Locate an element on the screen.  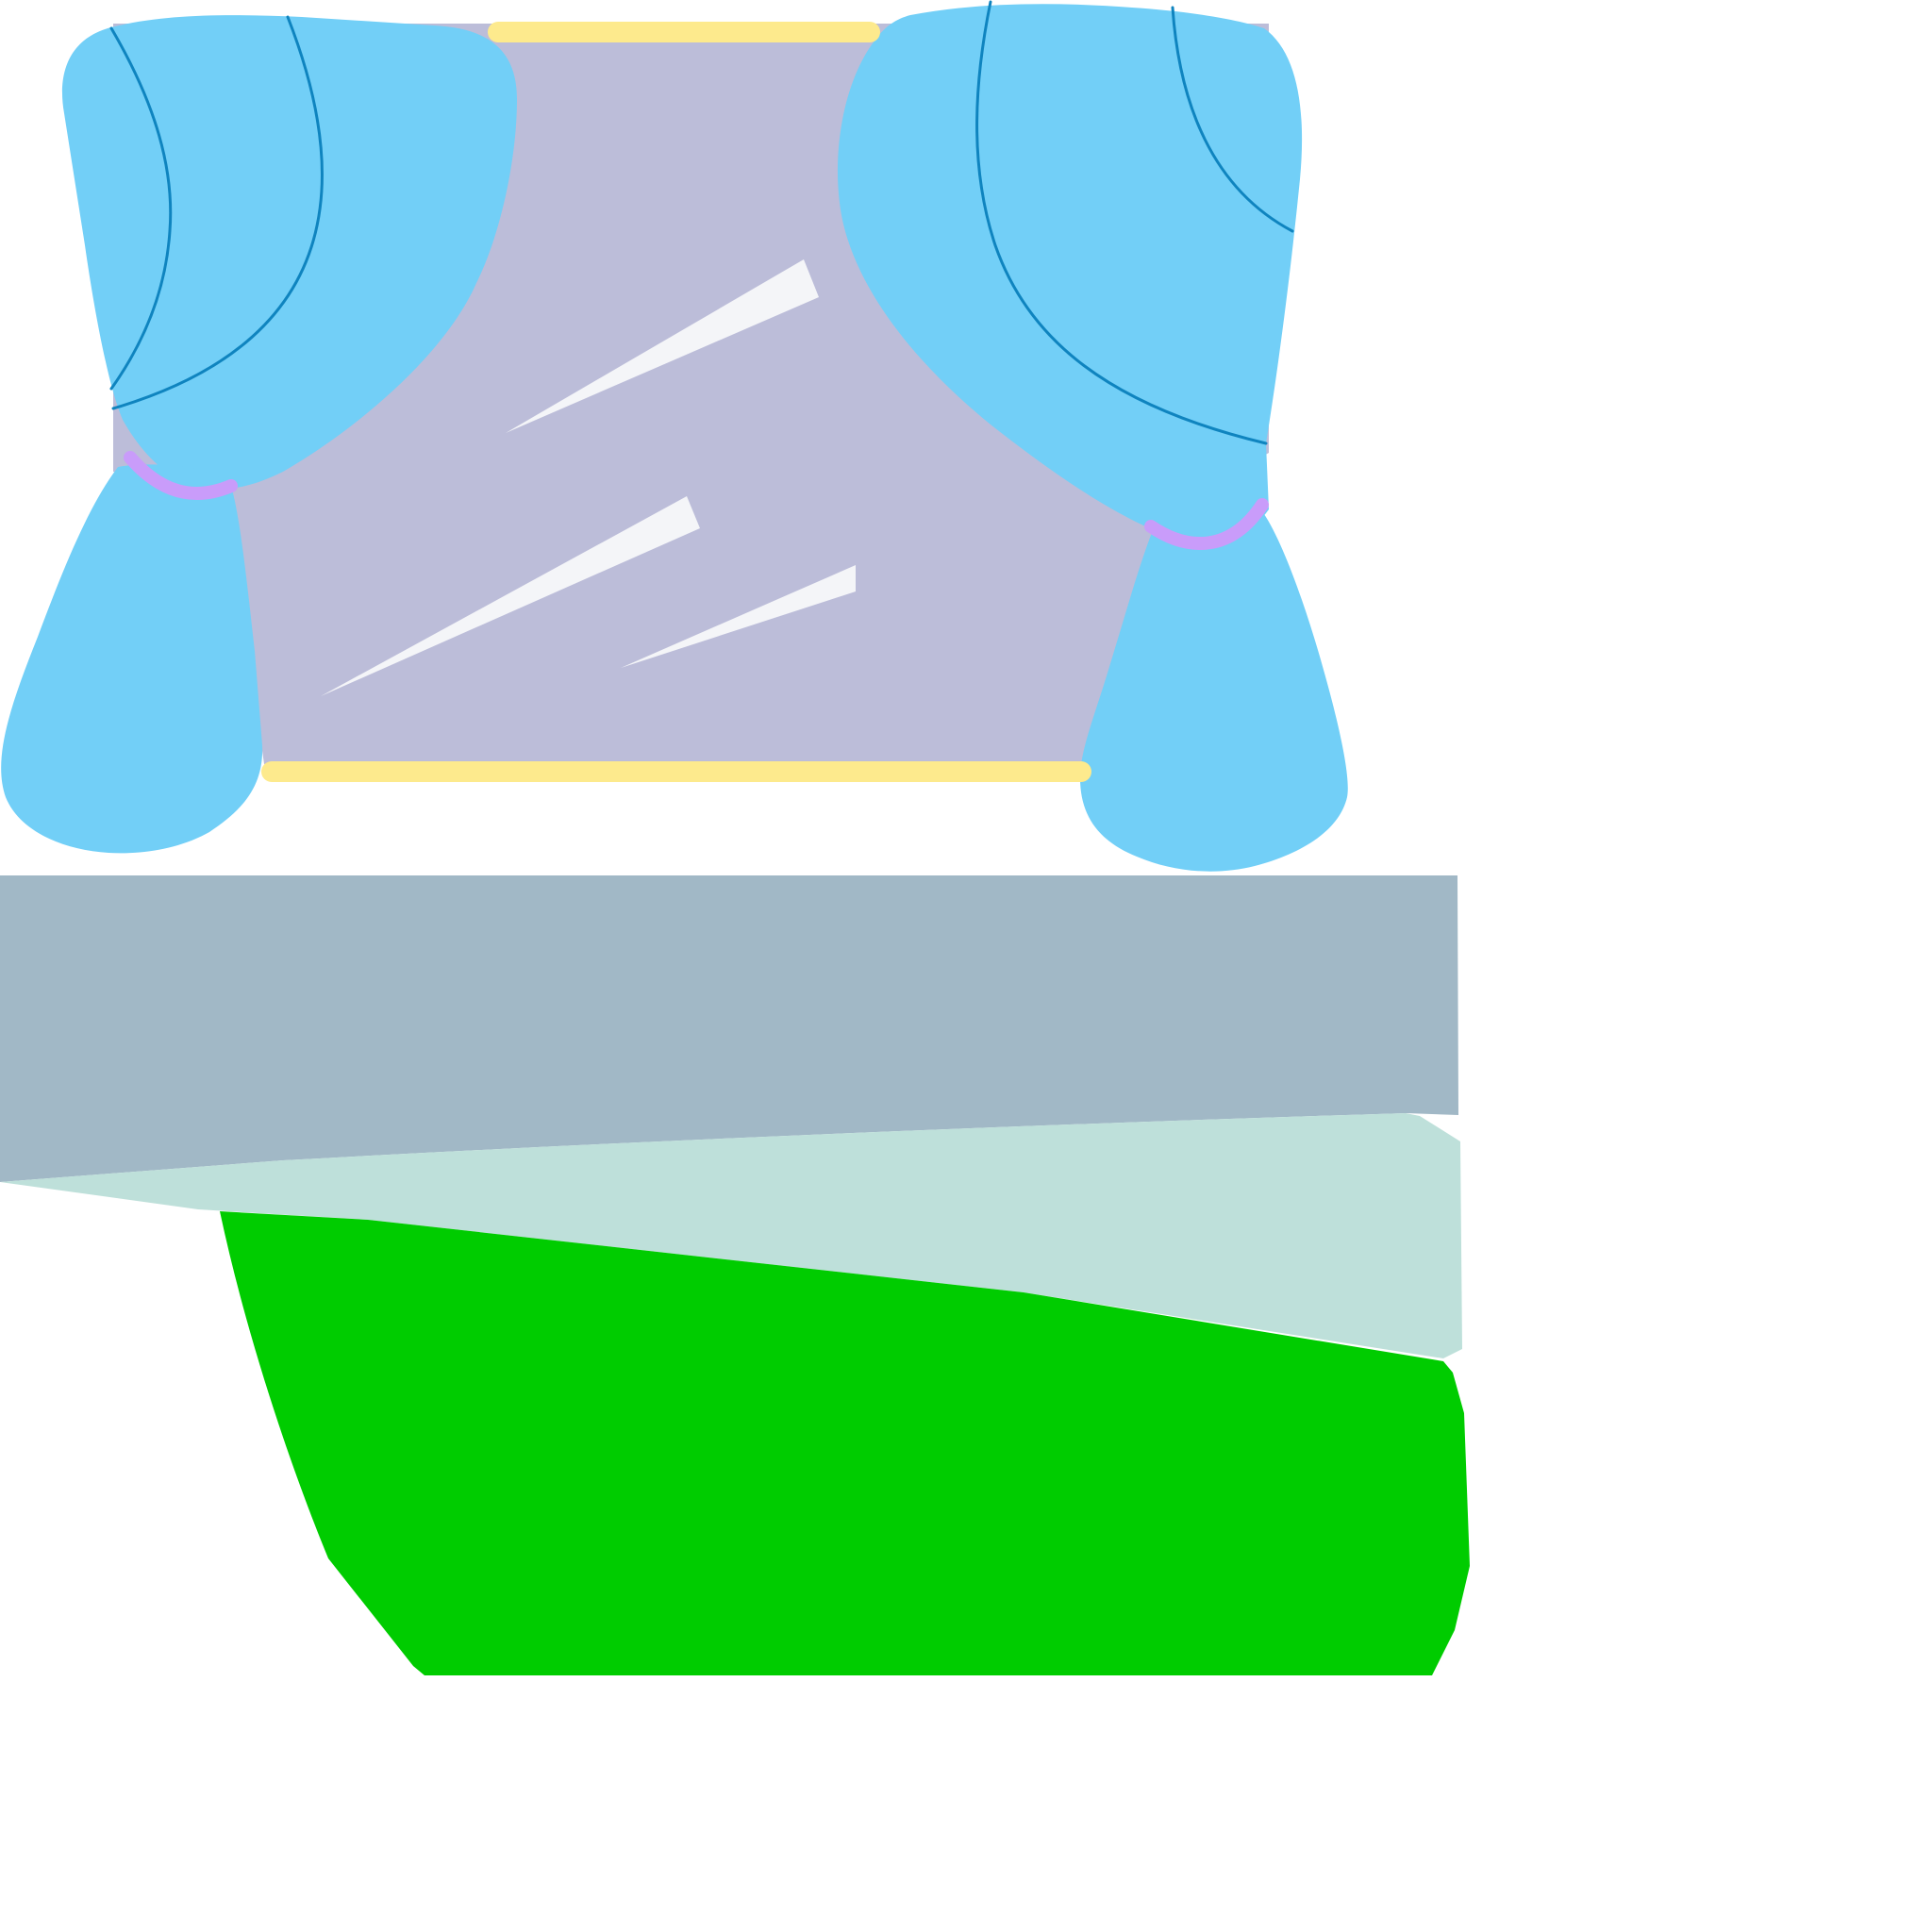
left-curtain-upper is located at coordinates (289, 252).